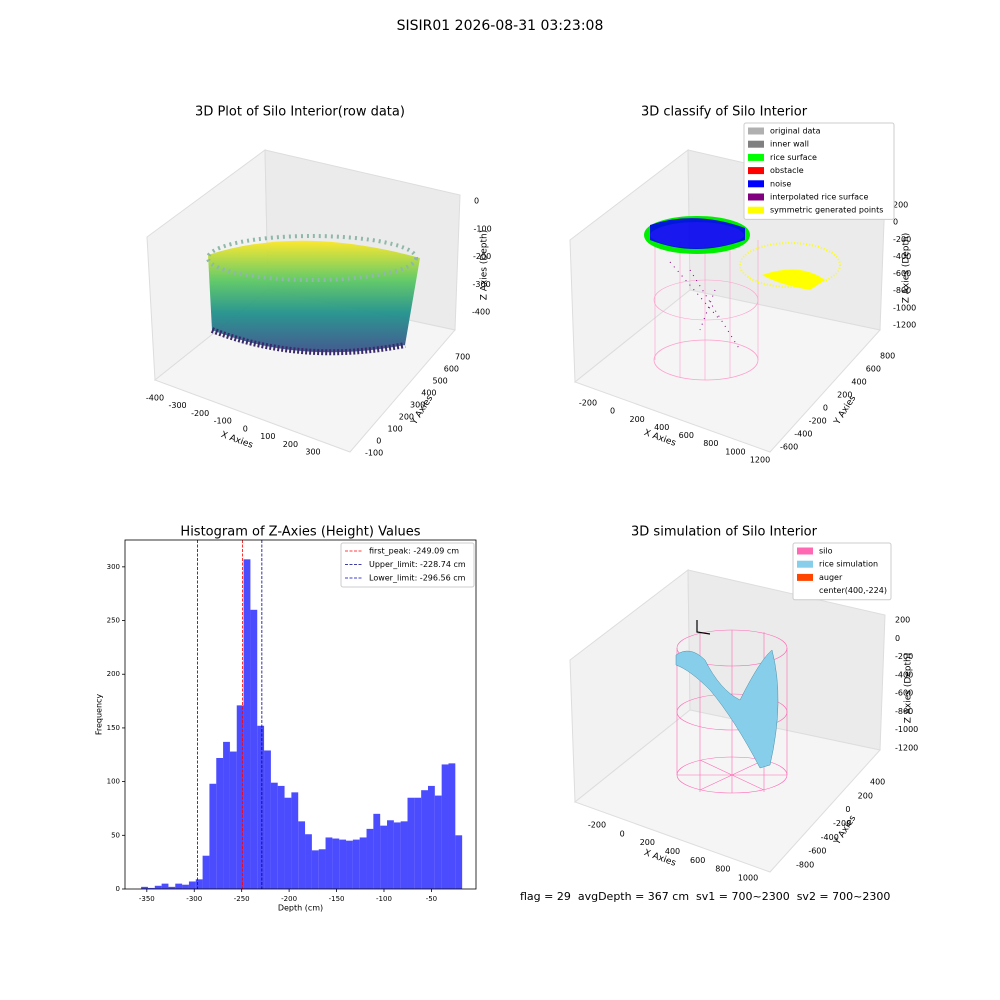 The height and width of the screenshot is (1000, 1000). What do you see at coordinates (907, 268) in the screenshot?
I see `axis-label: Z Axies (Depth)` at bounding box center [907, 268].